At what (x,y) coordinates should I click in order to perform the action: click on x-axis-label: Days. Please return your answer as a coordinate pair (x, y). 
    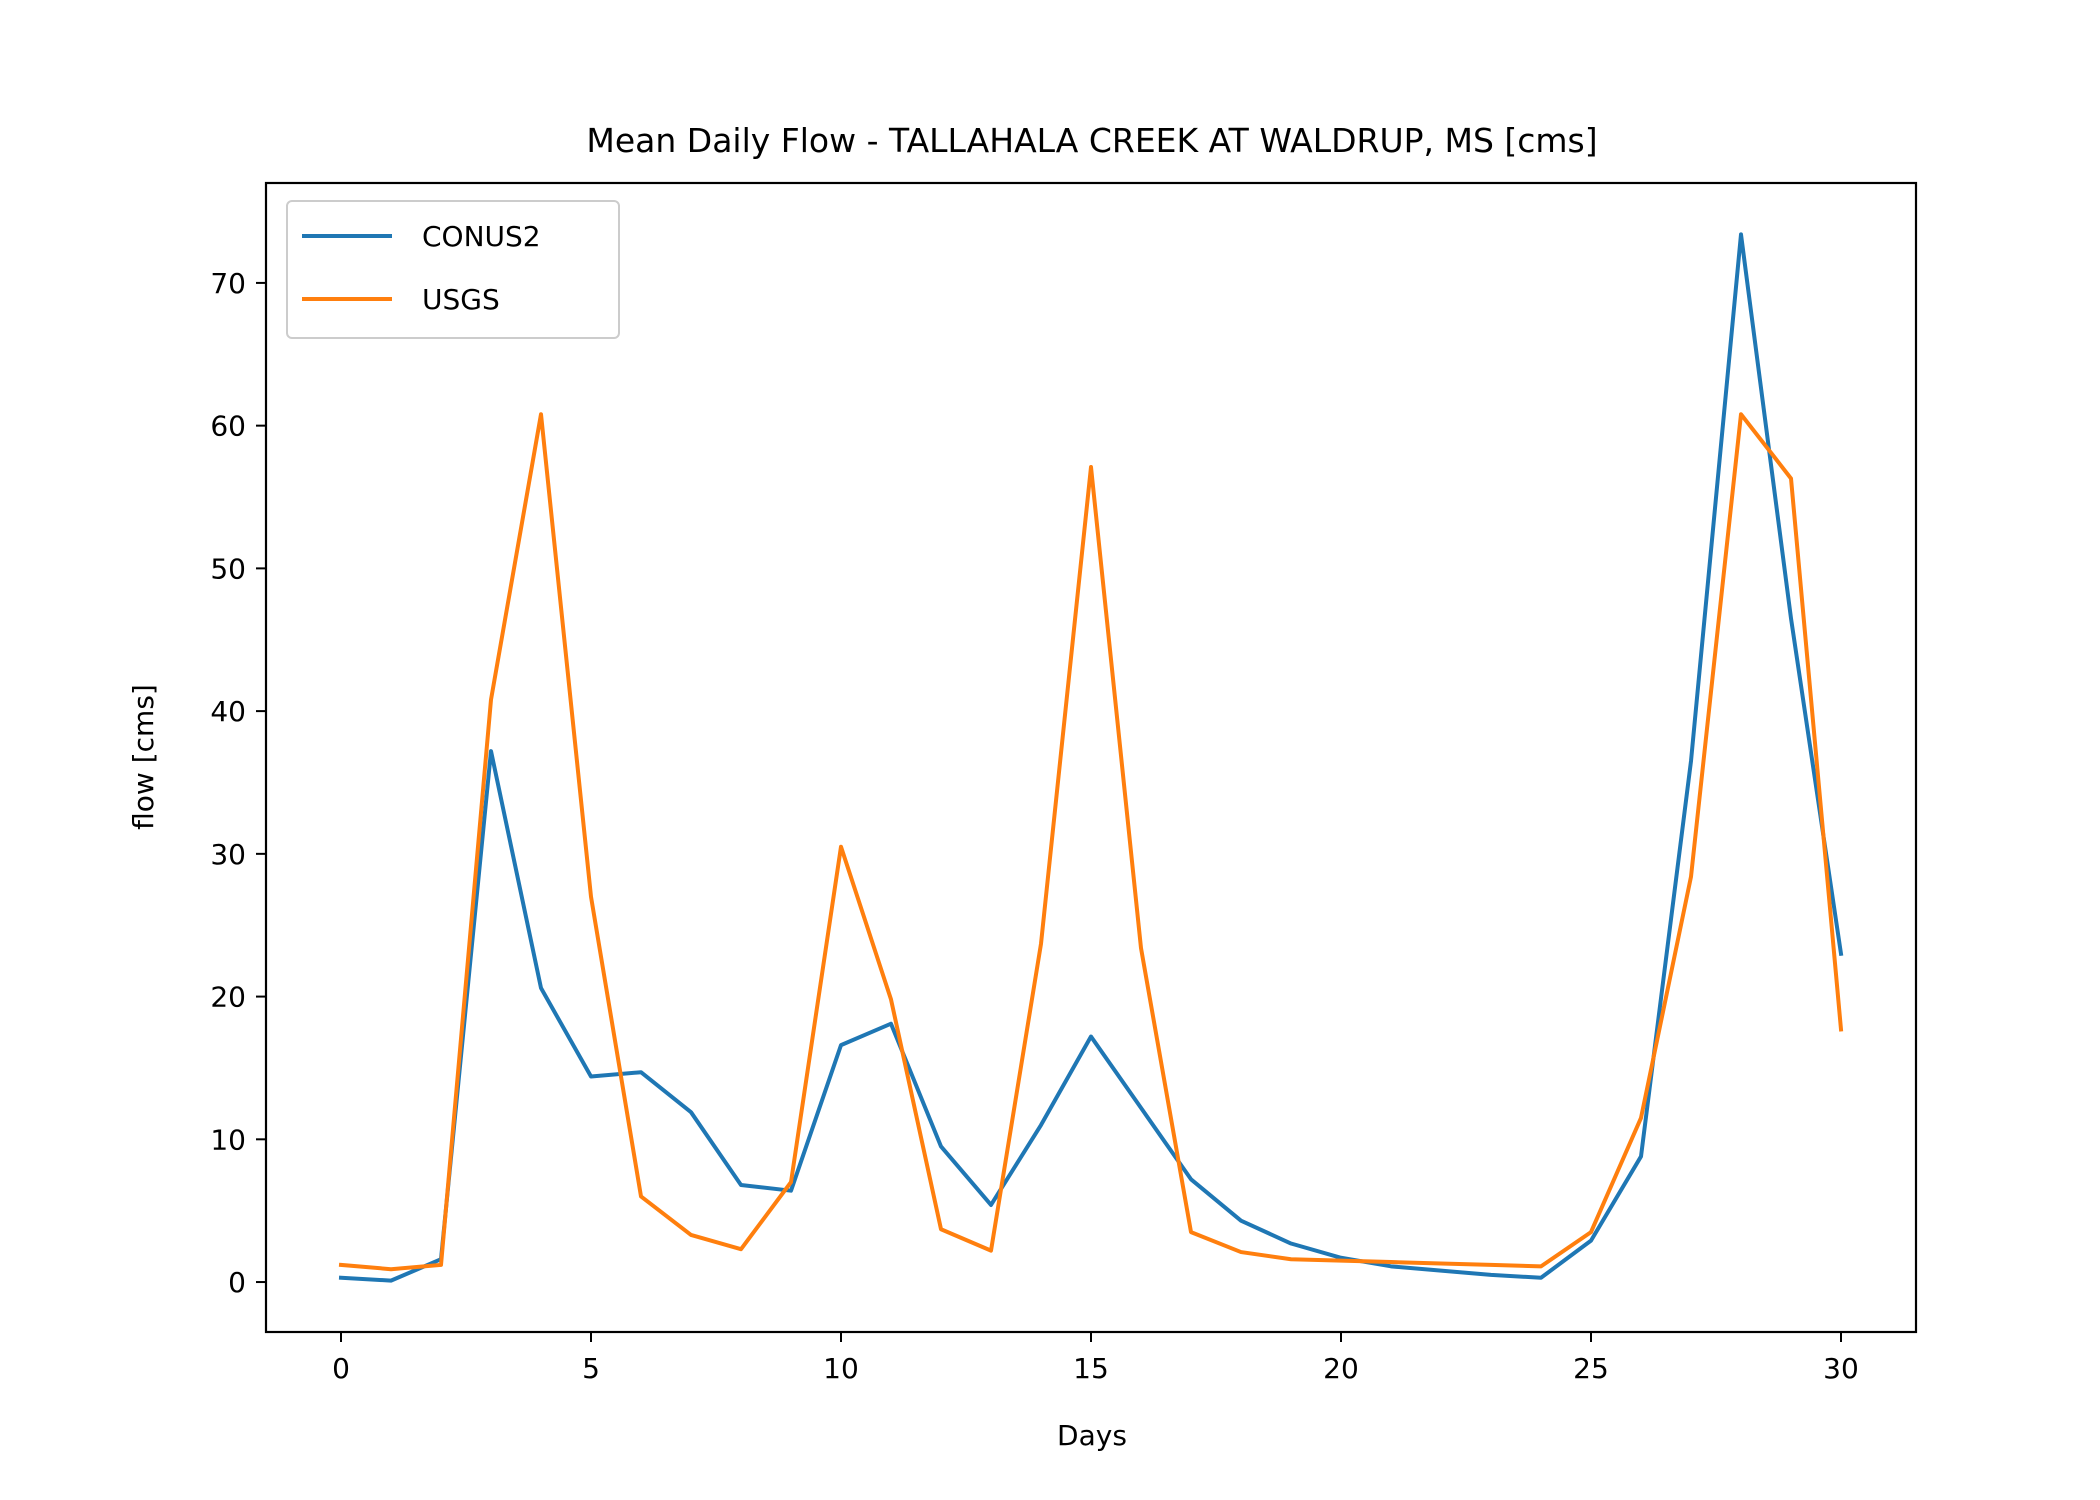
    Looking at the image, I should click on (1092, 1435).